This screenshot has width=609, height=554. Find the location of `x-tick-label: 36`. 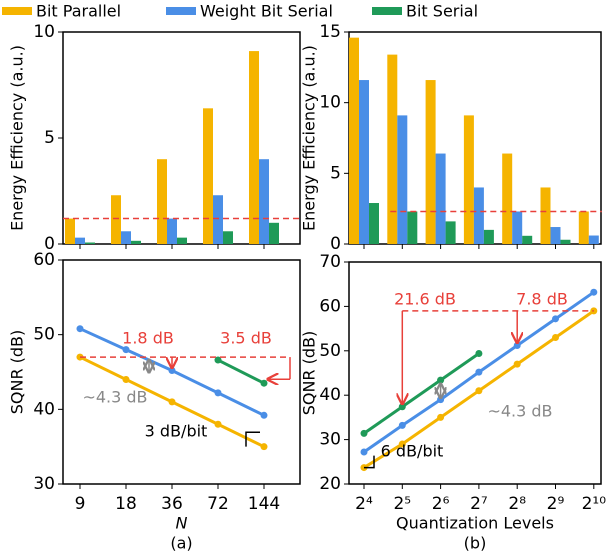

x-tick-label: 36 is located at coordinates (172, 504).